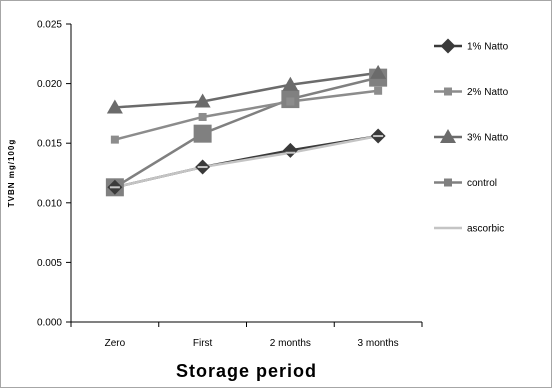 The height and width of the screenshot is (388, 552). I want to click on y-tick-label: 0.005, so click(49, 263).